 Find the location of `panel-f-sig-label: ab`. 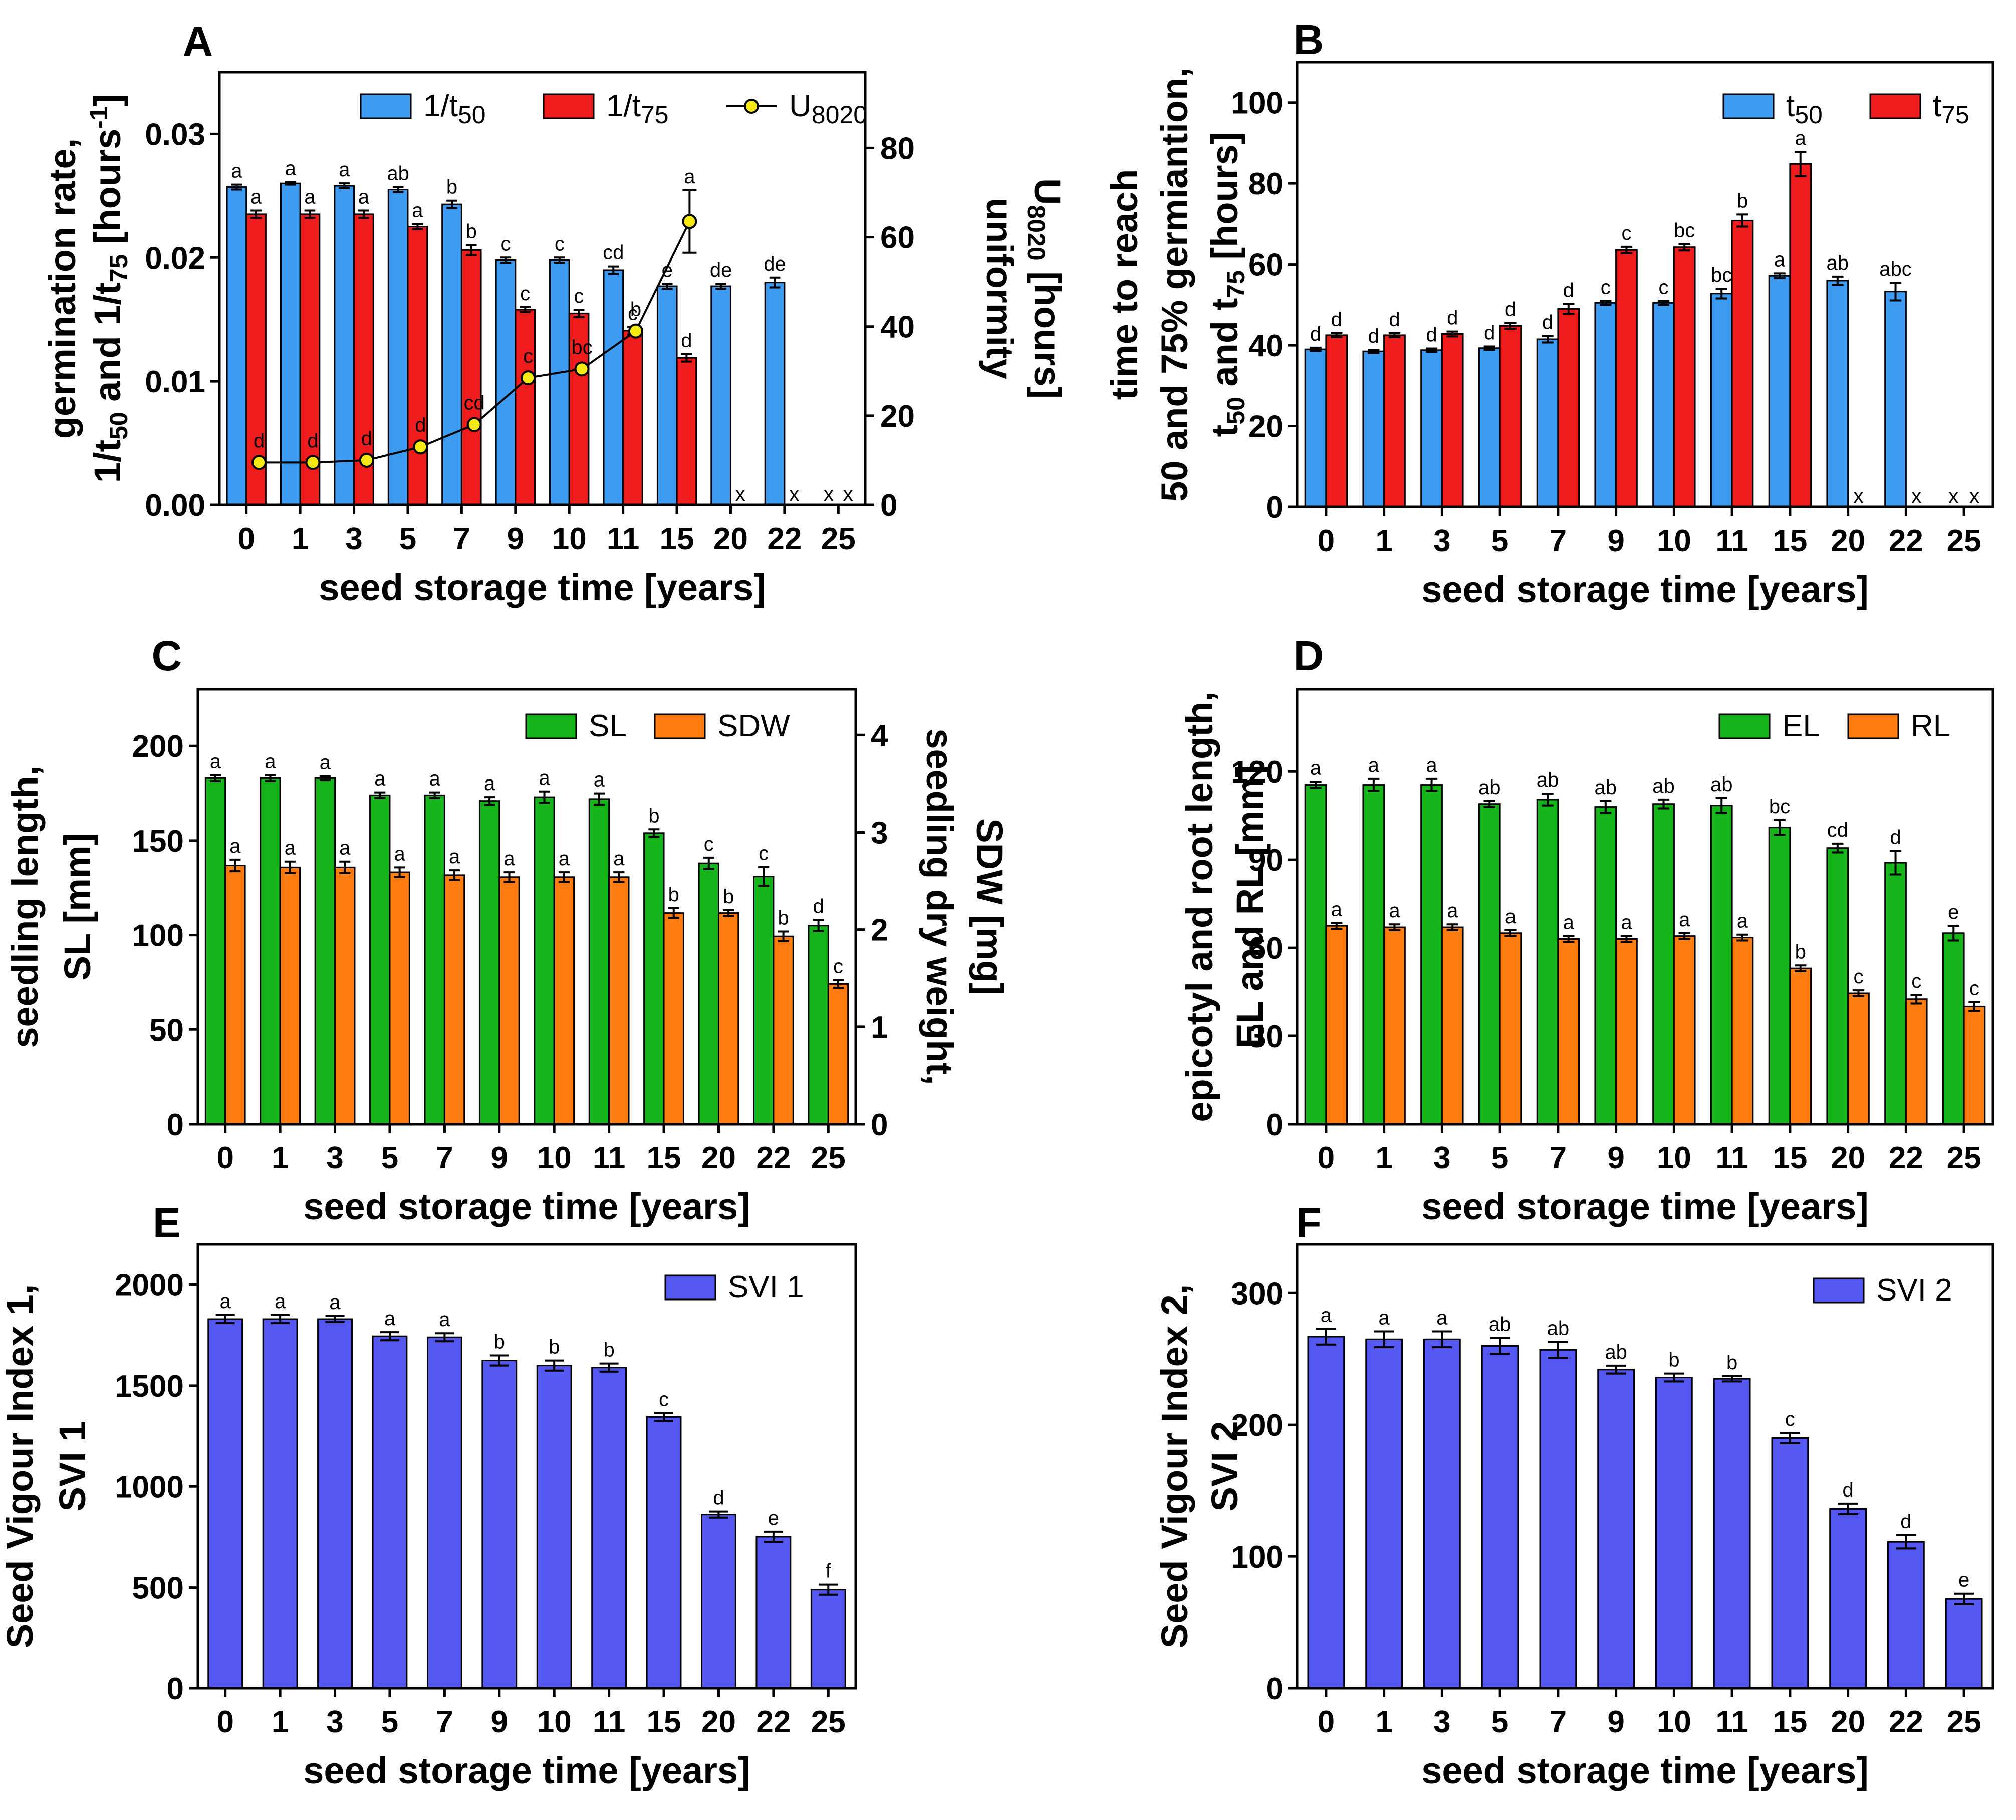

panel-f-sig-label: ab is located at coordinates (1558, 1329).